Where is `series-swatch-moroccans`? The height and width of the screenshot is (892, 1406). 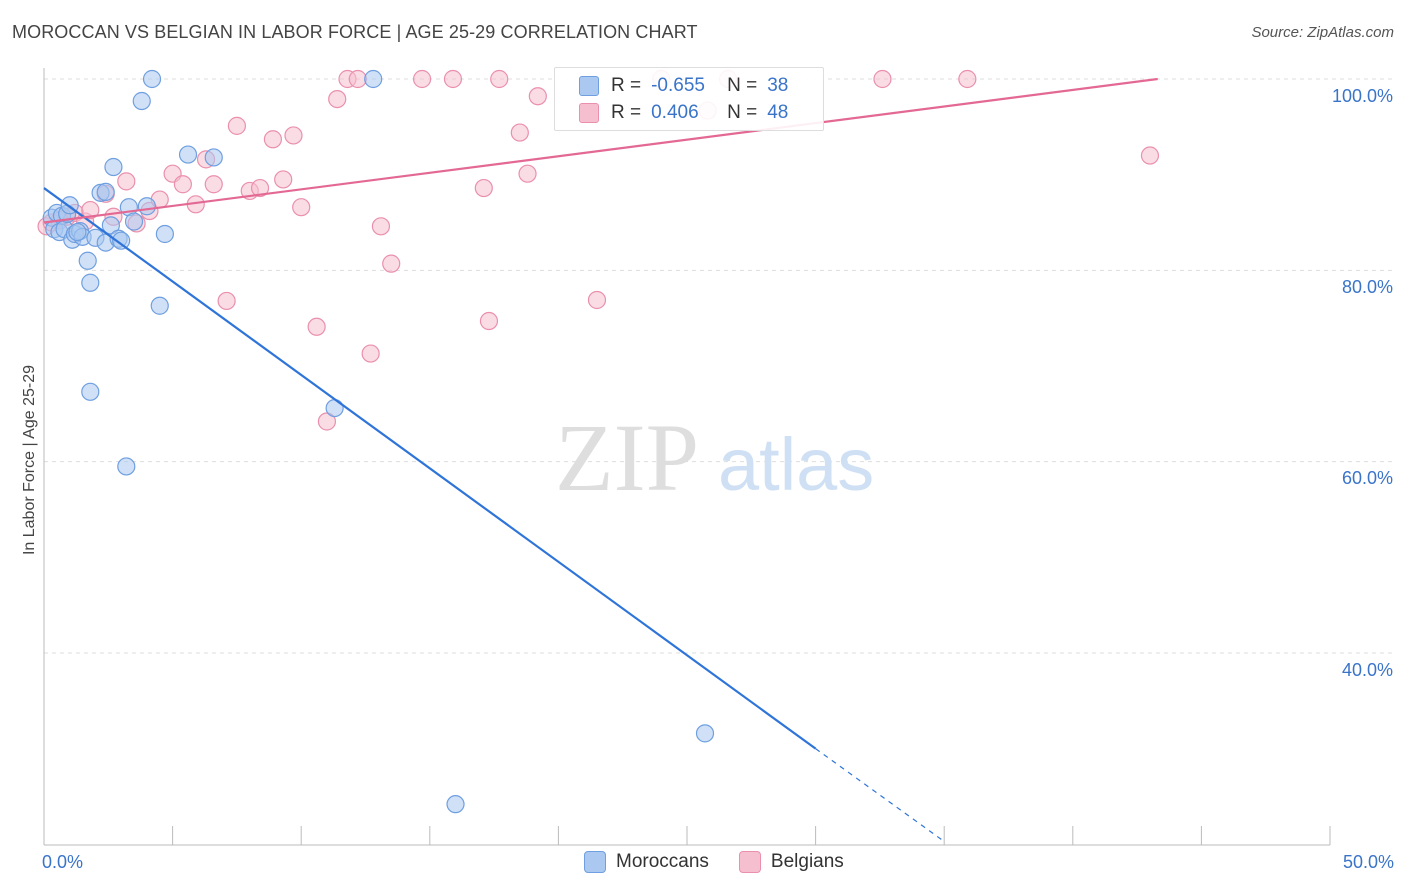 series-swatch-moroccans is located at coordinates (595, 862).